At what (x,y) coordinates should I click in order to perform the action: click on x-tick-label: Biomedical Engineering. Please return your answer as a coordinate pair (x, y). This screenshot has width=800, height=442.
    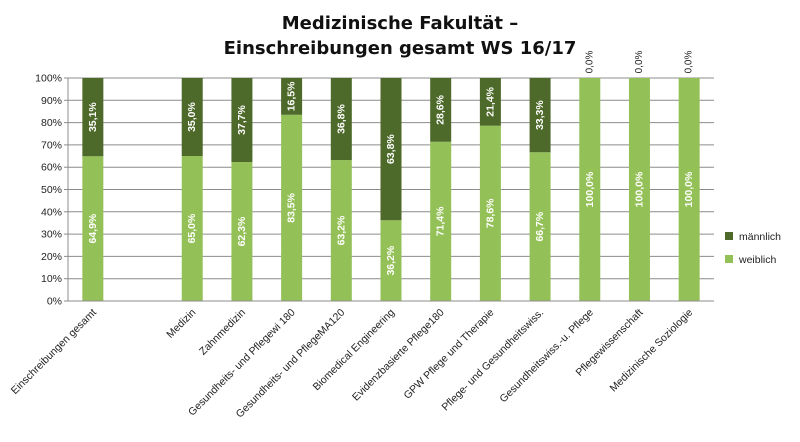
    Looking at the image, I should click on (354, 350).